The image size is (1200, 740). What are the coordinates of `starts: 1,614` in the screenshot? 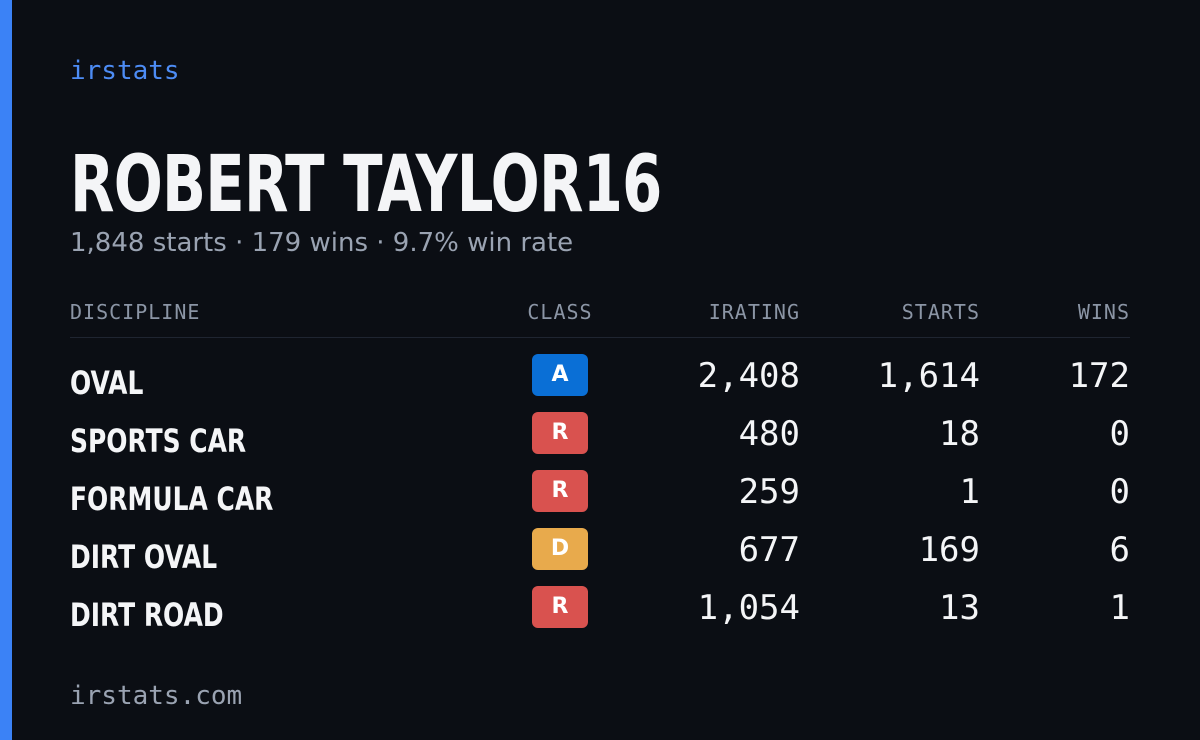 It's located at (928, 376).